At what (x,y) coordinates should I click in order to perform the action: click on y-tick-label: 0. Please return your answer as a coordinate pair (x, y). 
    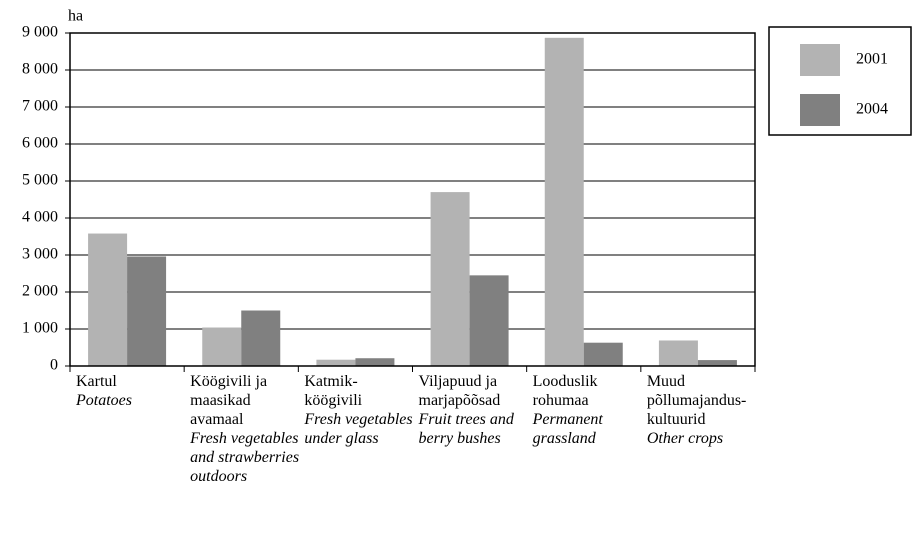
    Looking at the image, I should click on (54, 365).